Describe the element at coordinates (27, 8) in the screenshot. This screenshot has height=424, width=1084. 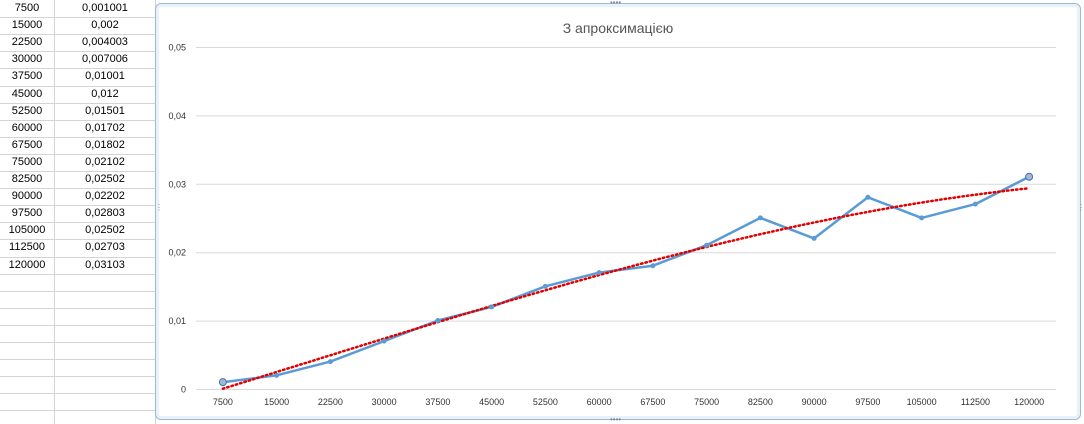
I see `cell-x-value: 7500` at that location.